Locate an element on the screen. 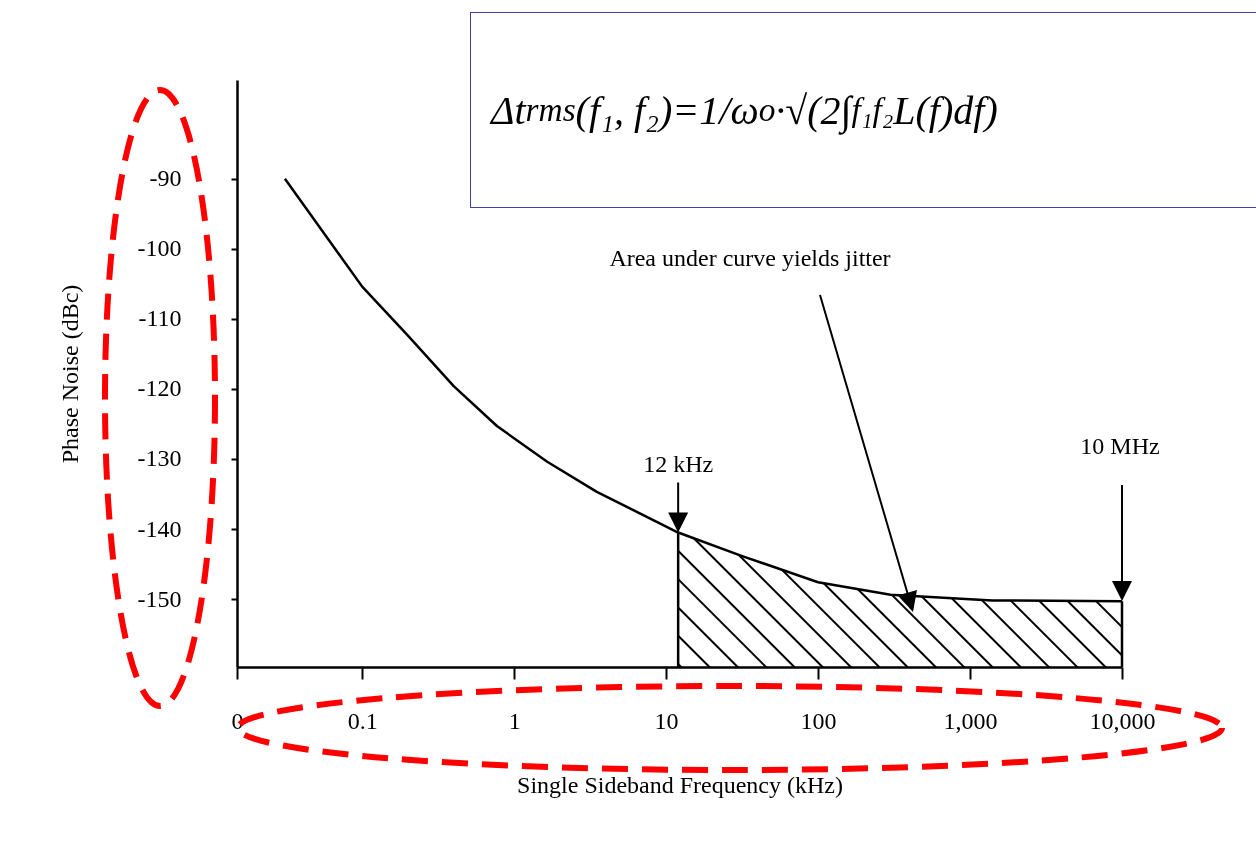  x-tick-label: 10 is located at coordinates (666, 720).